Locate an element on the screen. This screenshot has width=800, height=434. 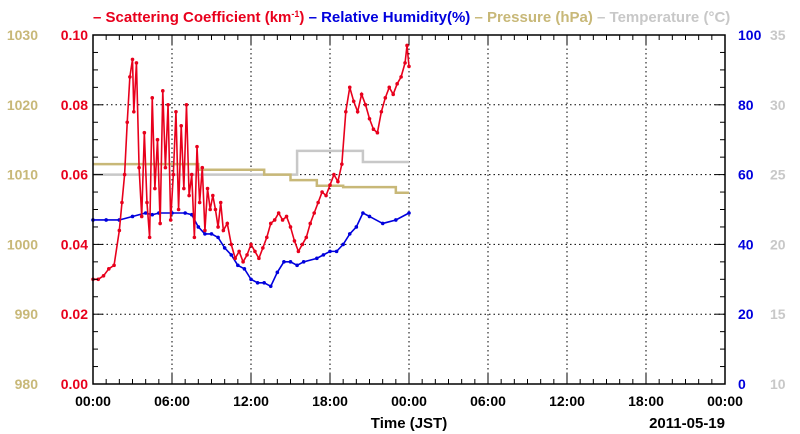
pressure-axis-label: 990 is located at coordinates (27, 314).